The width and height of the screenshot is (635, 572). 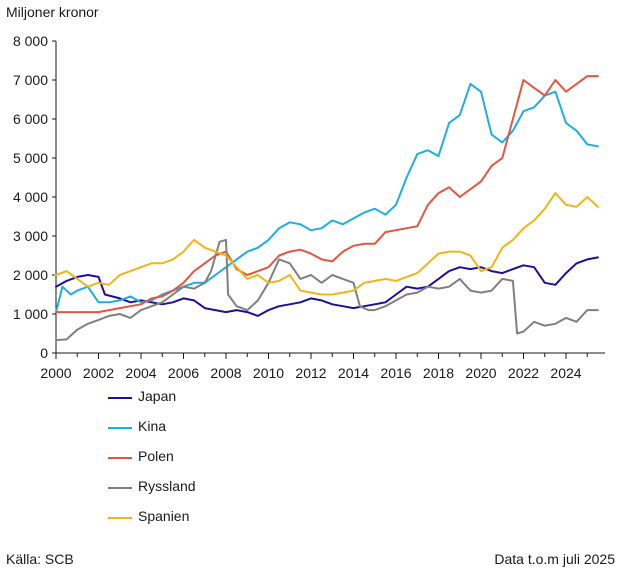 What do you see at coordinates (565, 373) in the screenshot?
I see `x-tick-label: 2024` at bounding box center [565, 373].